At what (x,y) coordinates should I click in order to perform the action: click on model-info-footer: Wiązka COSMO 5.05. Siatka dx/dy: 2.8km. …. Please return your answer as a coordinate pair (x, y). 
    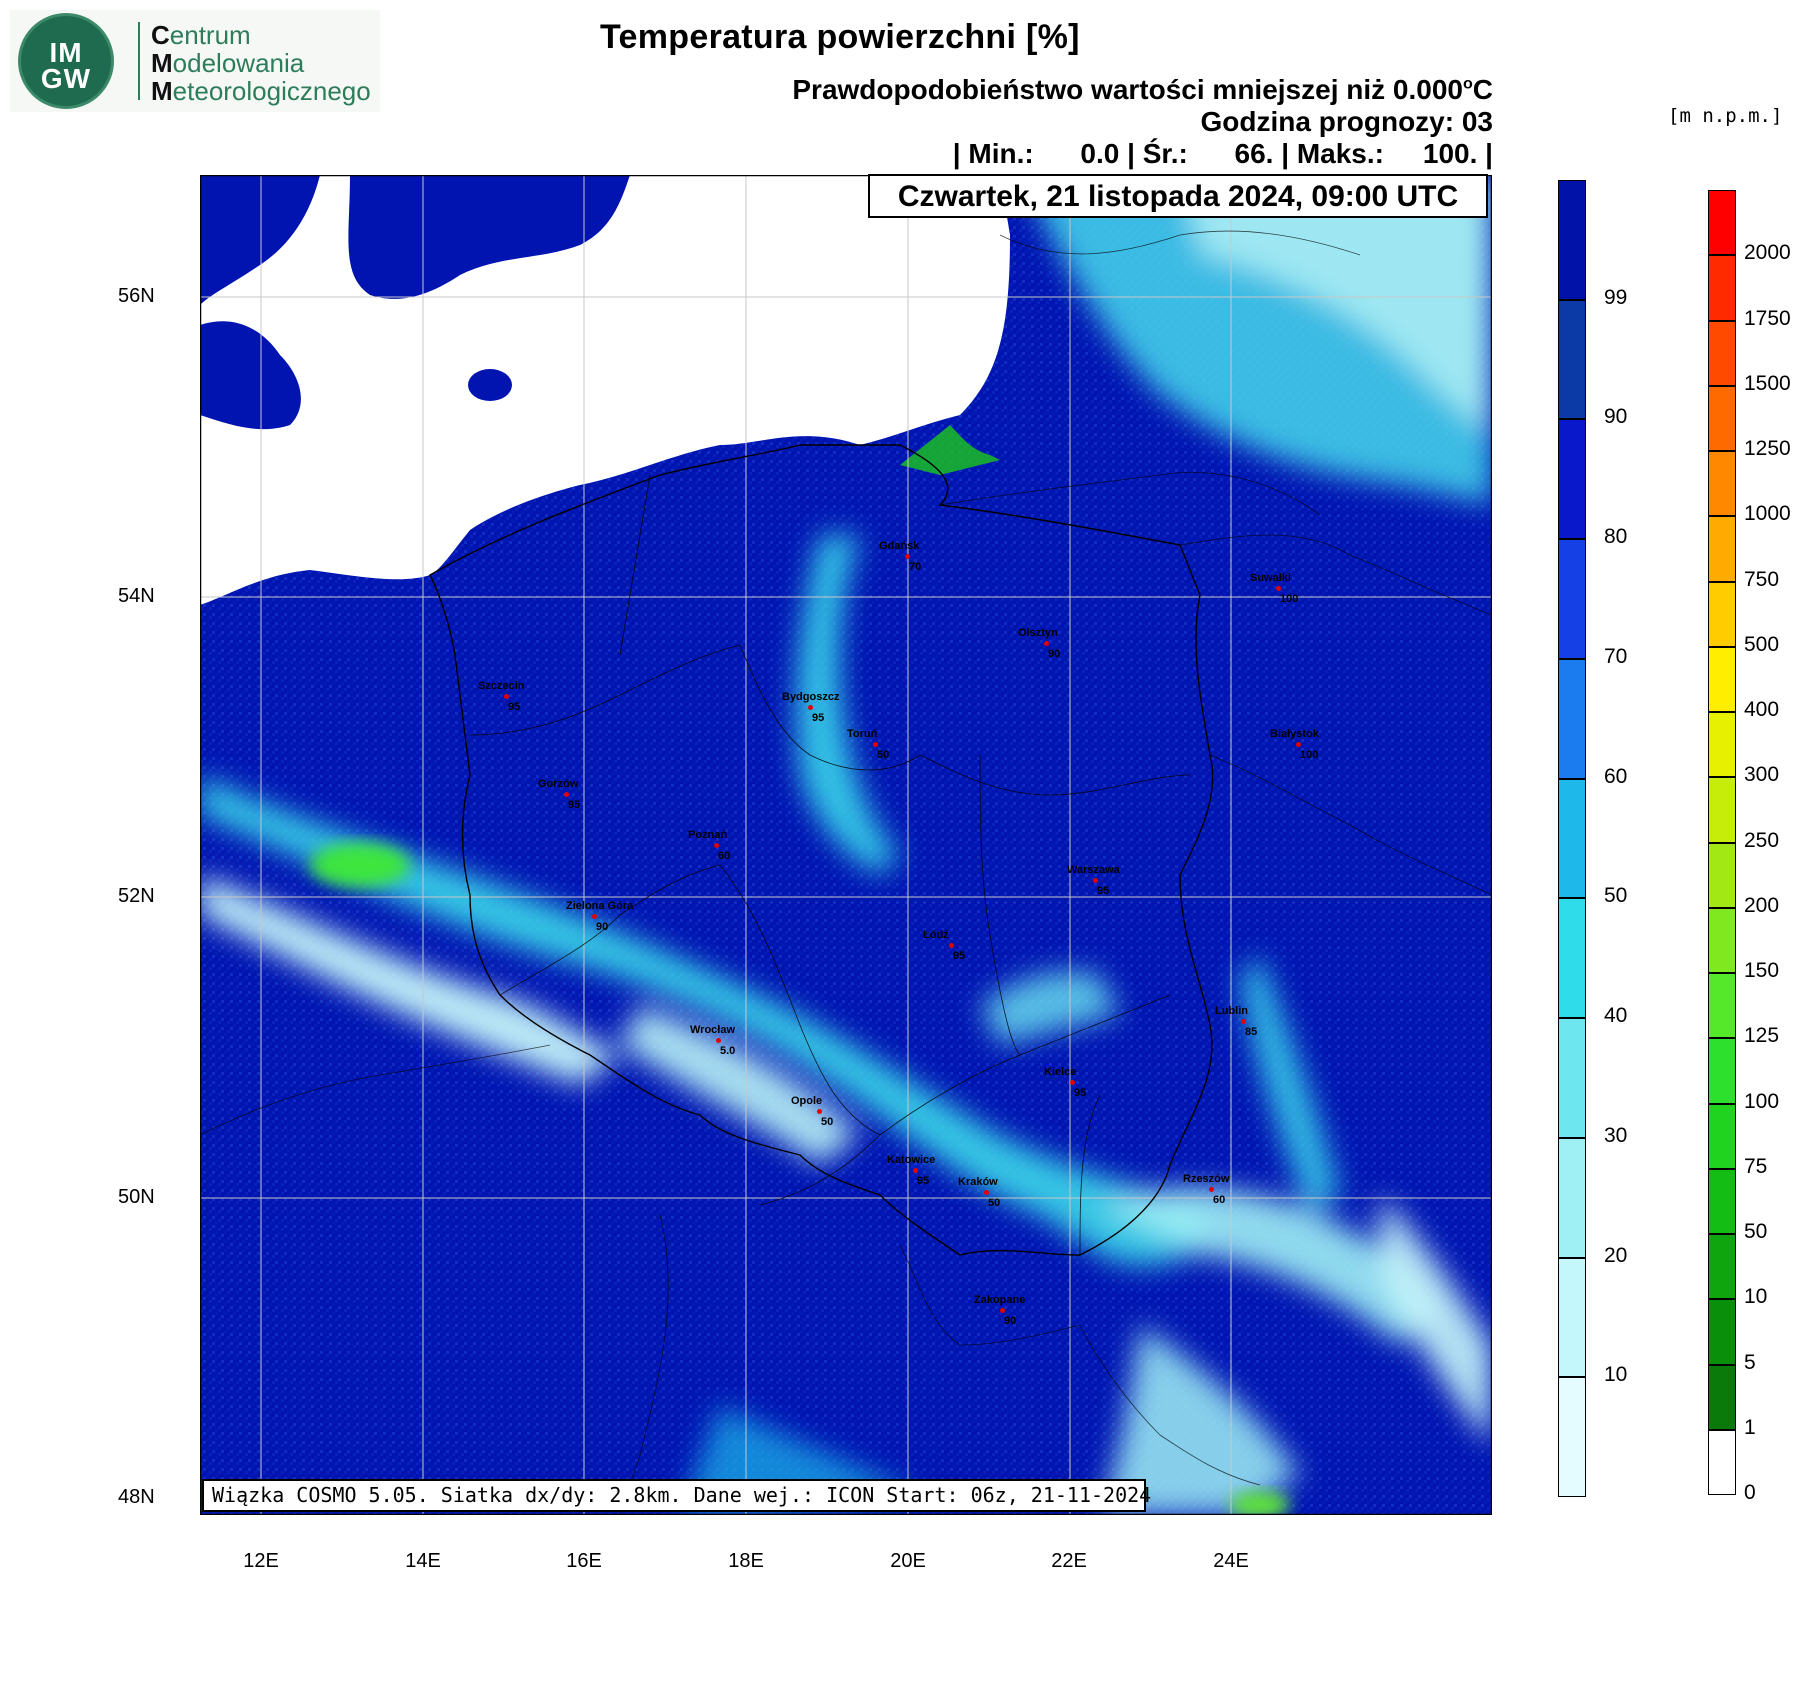
    Looking at the image, I should click on (676, 1495).